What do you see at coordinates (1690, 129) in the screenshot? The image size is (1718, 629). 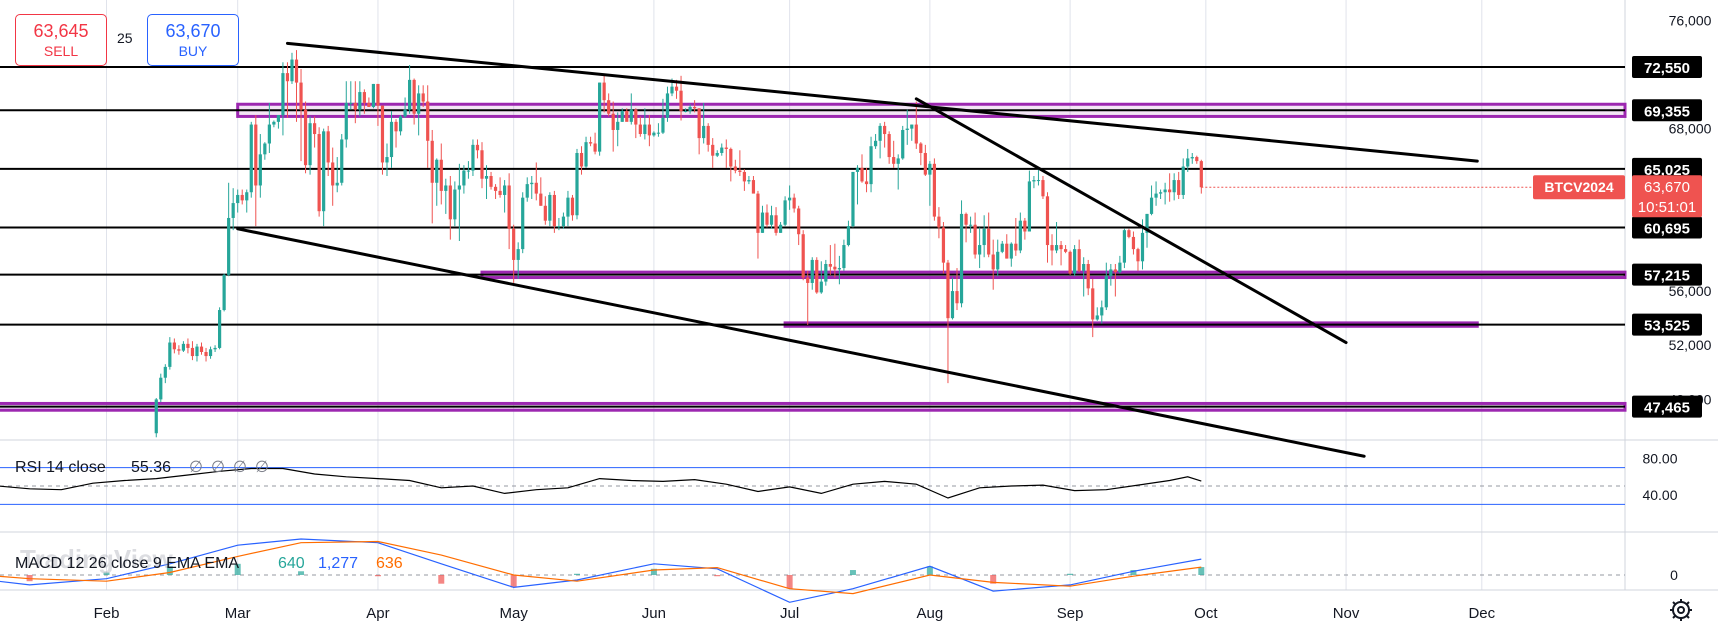 I see `price-axis-tick: 68,000` at bounding box center [1690, 129].